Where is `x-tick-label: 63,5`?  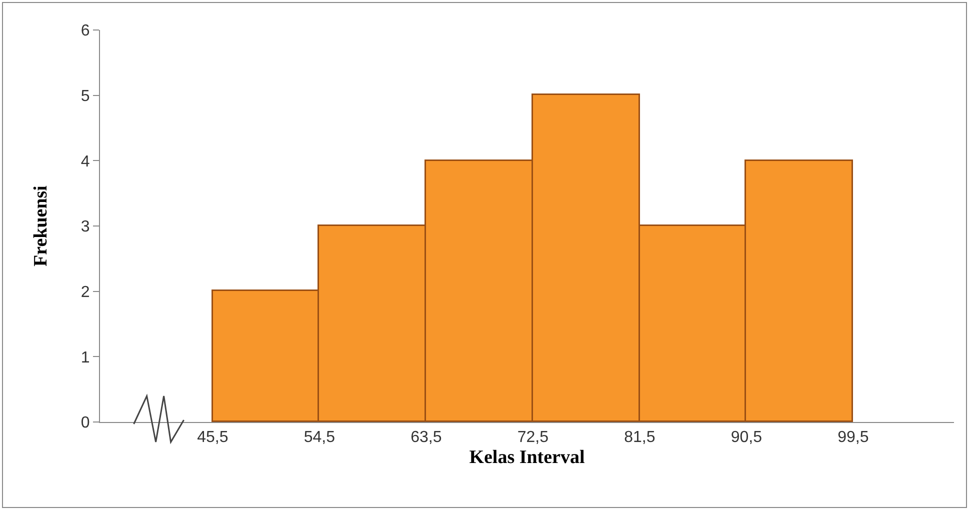
x-tick-label: 63,5 is located at coordinates (426, 437).